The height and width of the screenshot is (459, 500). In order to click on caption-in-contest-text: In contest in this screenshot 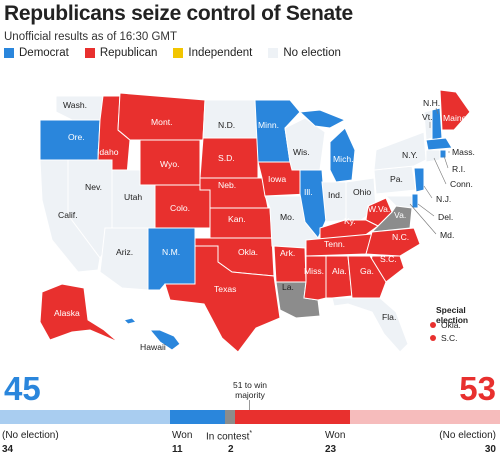, I will do `click(228, 437)`.